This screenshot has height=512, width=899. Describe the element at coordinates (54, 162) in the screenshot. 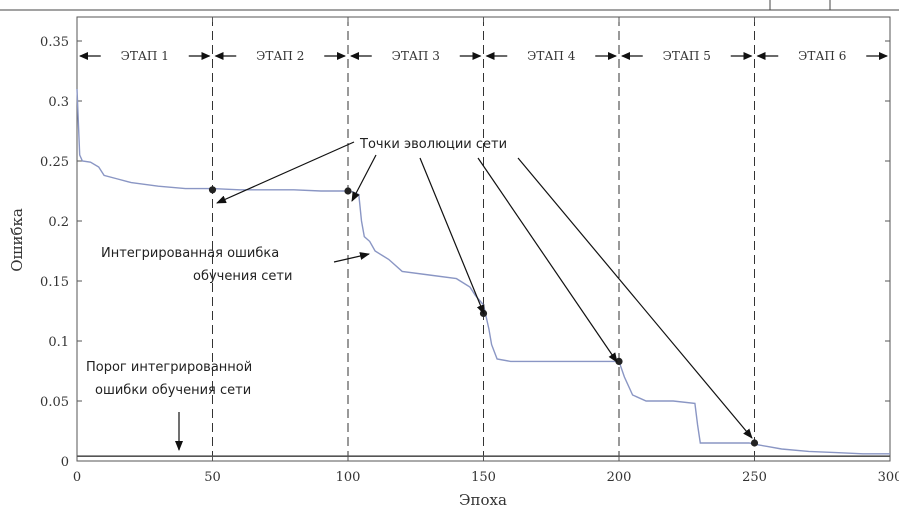

I see `y-tick-label: 0.25` at that location.